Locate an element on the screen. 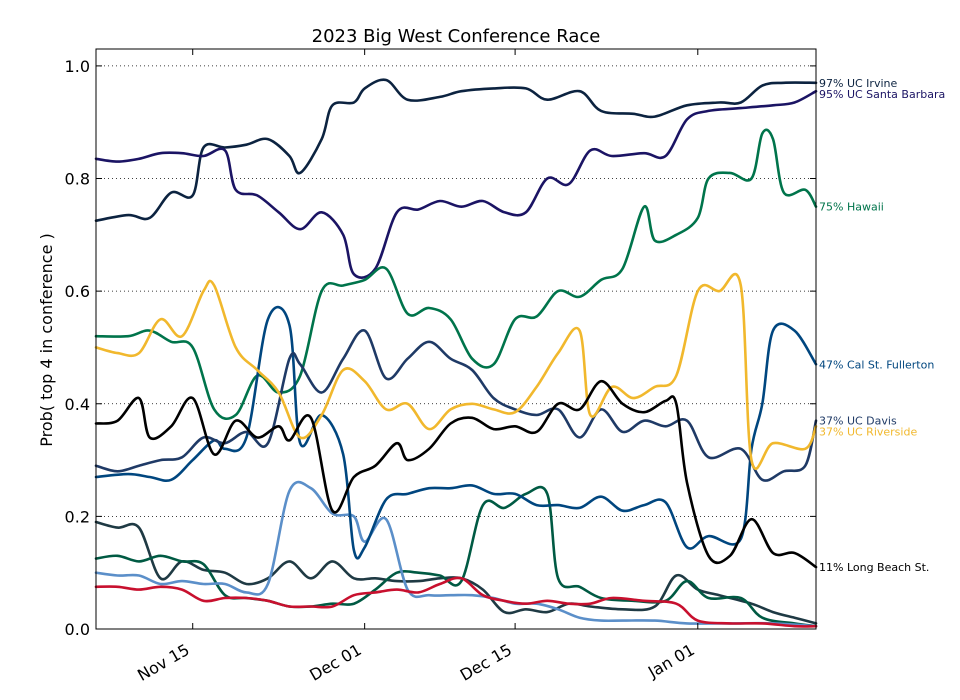 The width and height of the screenshot is (960, 700). end-label-long-beach-st: 11% Long Beach St. is located at coordinates (874, 567).